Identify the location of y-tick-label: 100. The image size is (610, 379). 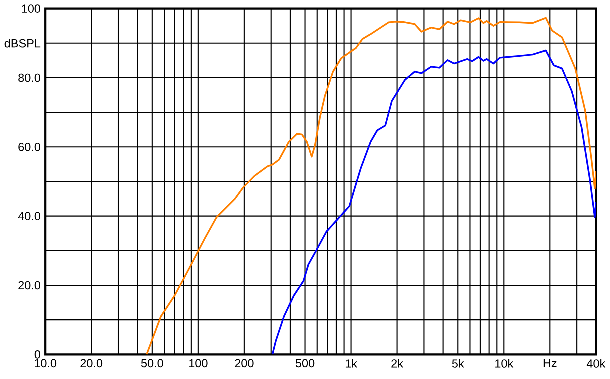
(31, 8).